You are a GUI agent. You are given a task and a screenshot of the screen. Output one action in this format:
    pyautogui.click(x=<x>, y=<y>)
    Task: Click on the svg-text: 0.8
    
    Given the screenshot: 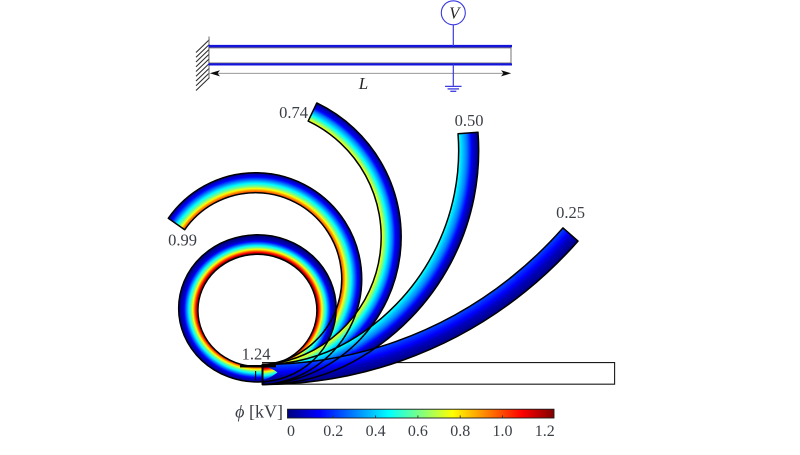 What is the action you would take?
    pyautogui.click(x=460, y=431)
    